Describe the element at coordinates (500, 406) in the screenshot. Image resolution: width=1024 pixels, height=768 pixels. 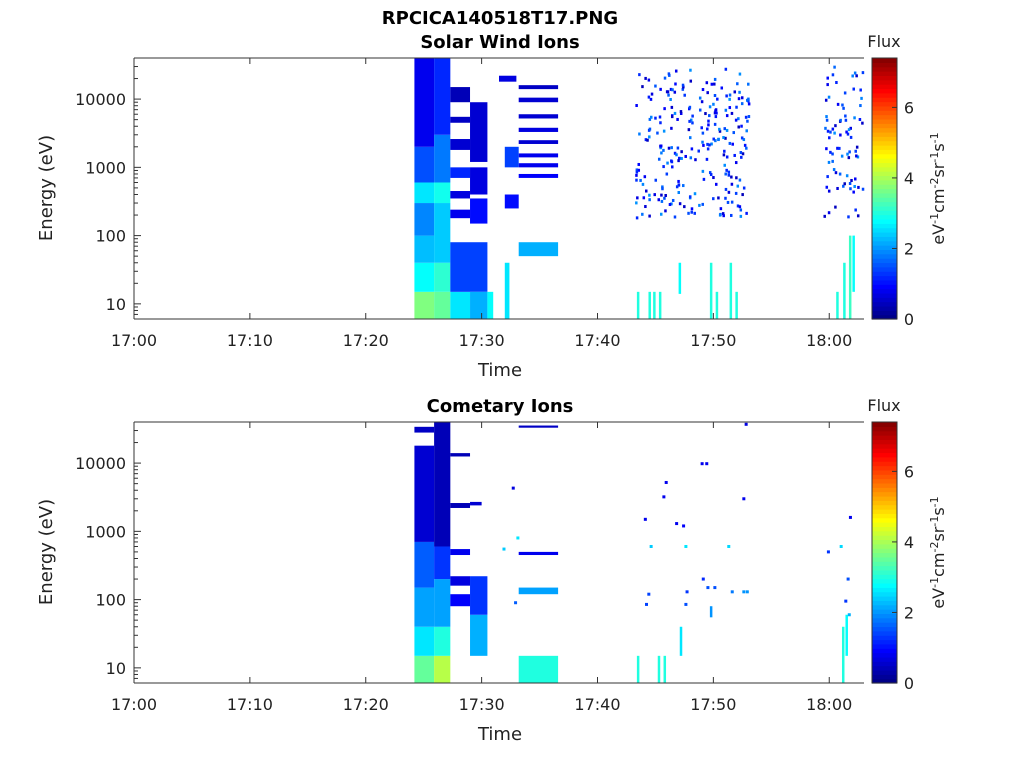
I see `panel-title: Cometary Ions` at that location.